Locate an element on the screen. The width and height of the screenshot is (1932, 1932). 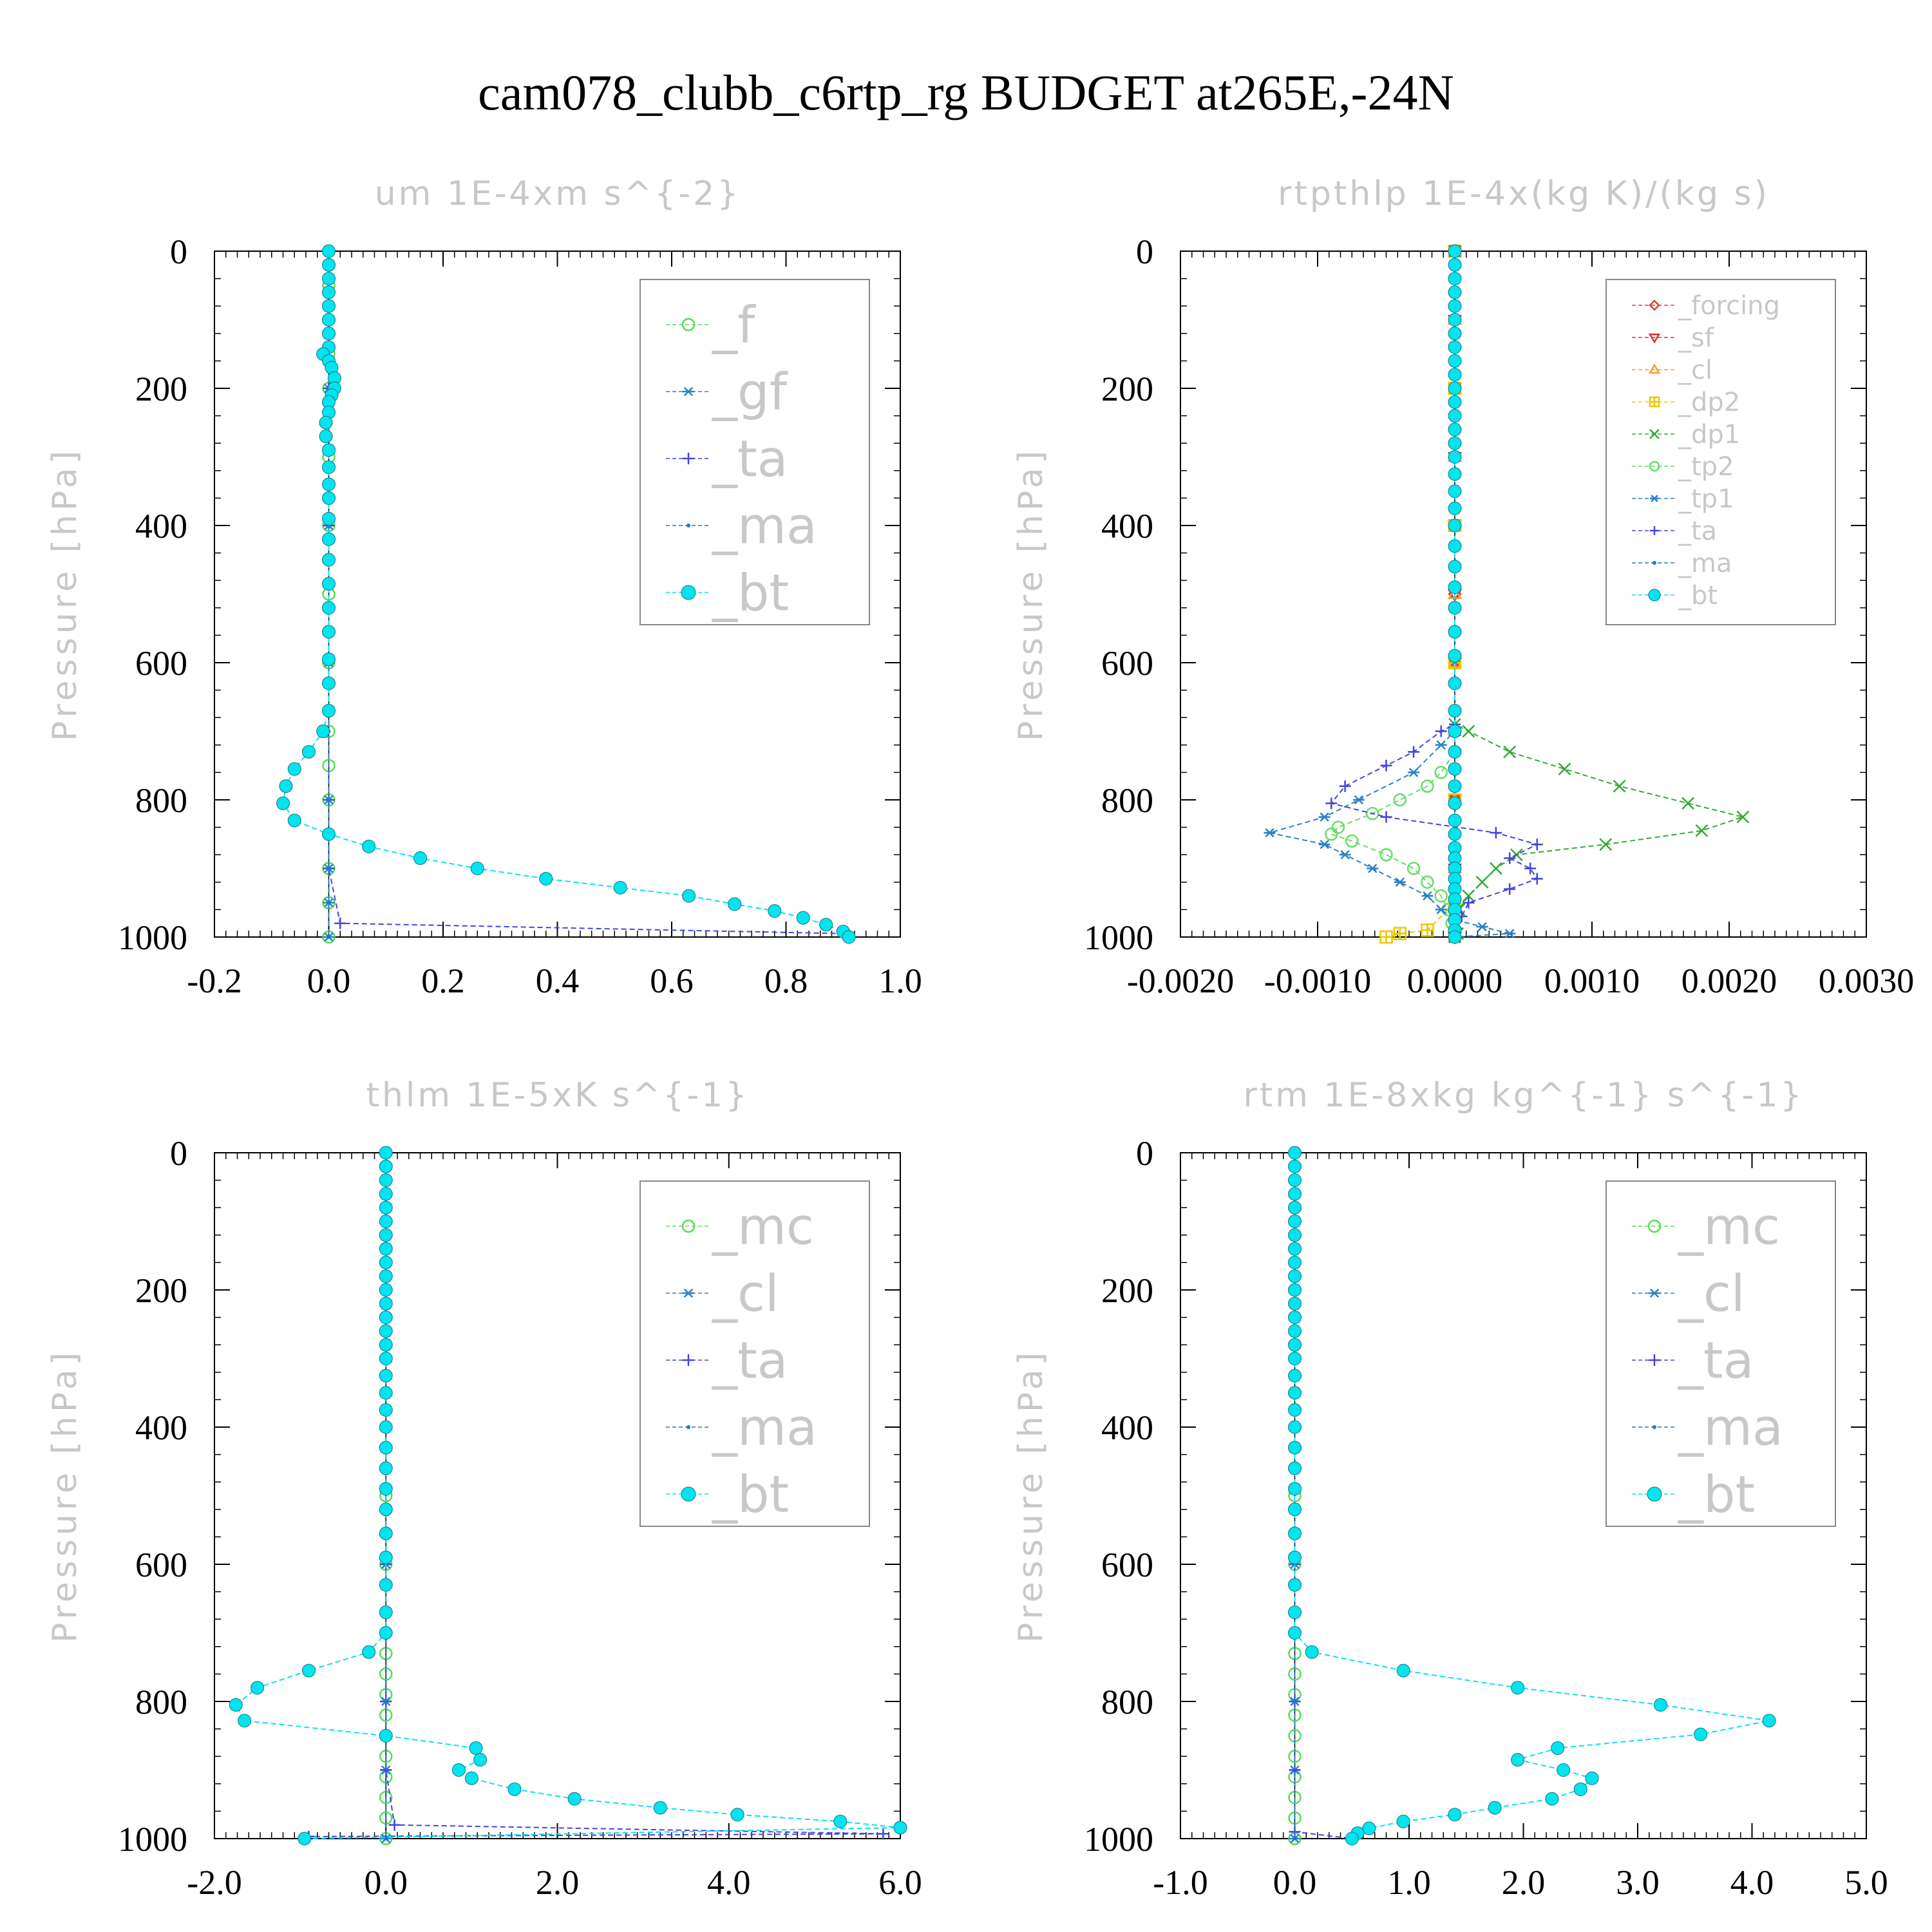
x-tick-label: 6.0 is located at coordinates (900, 1882).